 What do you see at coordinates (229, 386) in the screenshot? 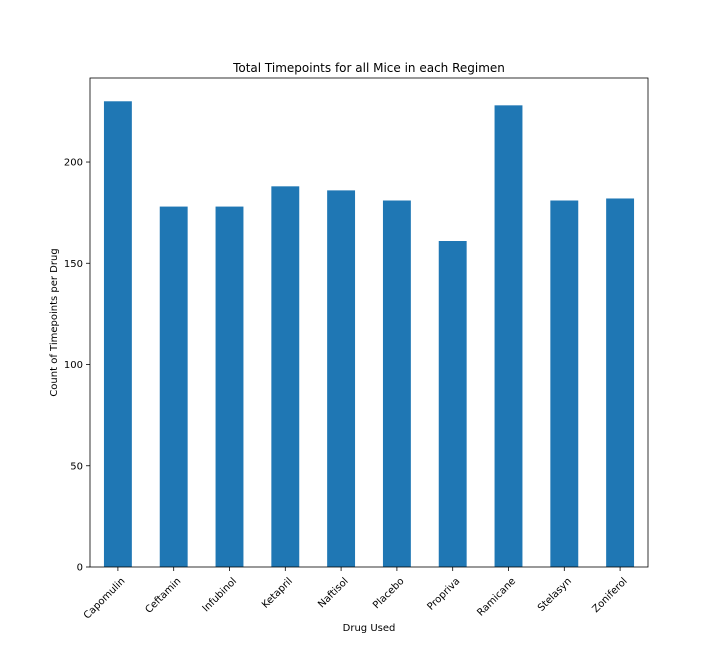
I see `bar-infubinol` at bounding box center [229, 386].